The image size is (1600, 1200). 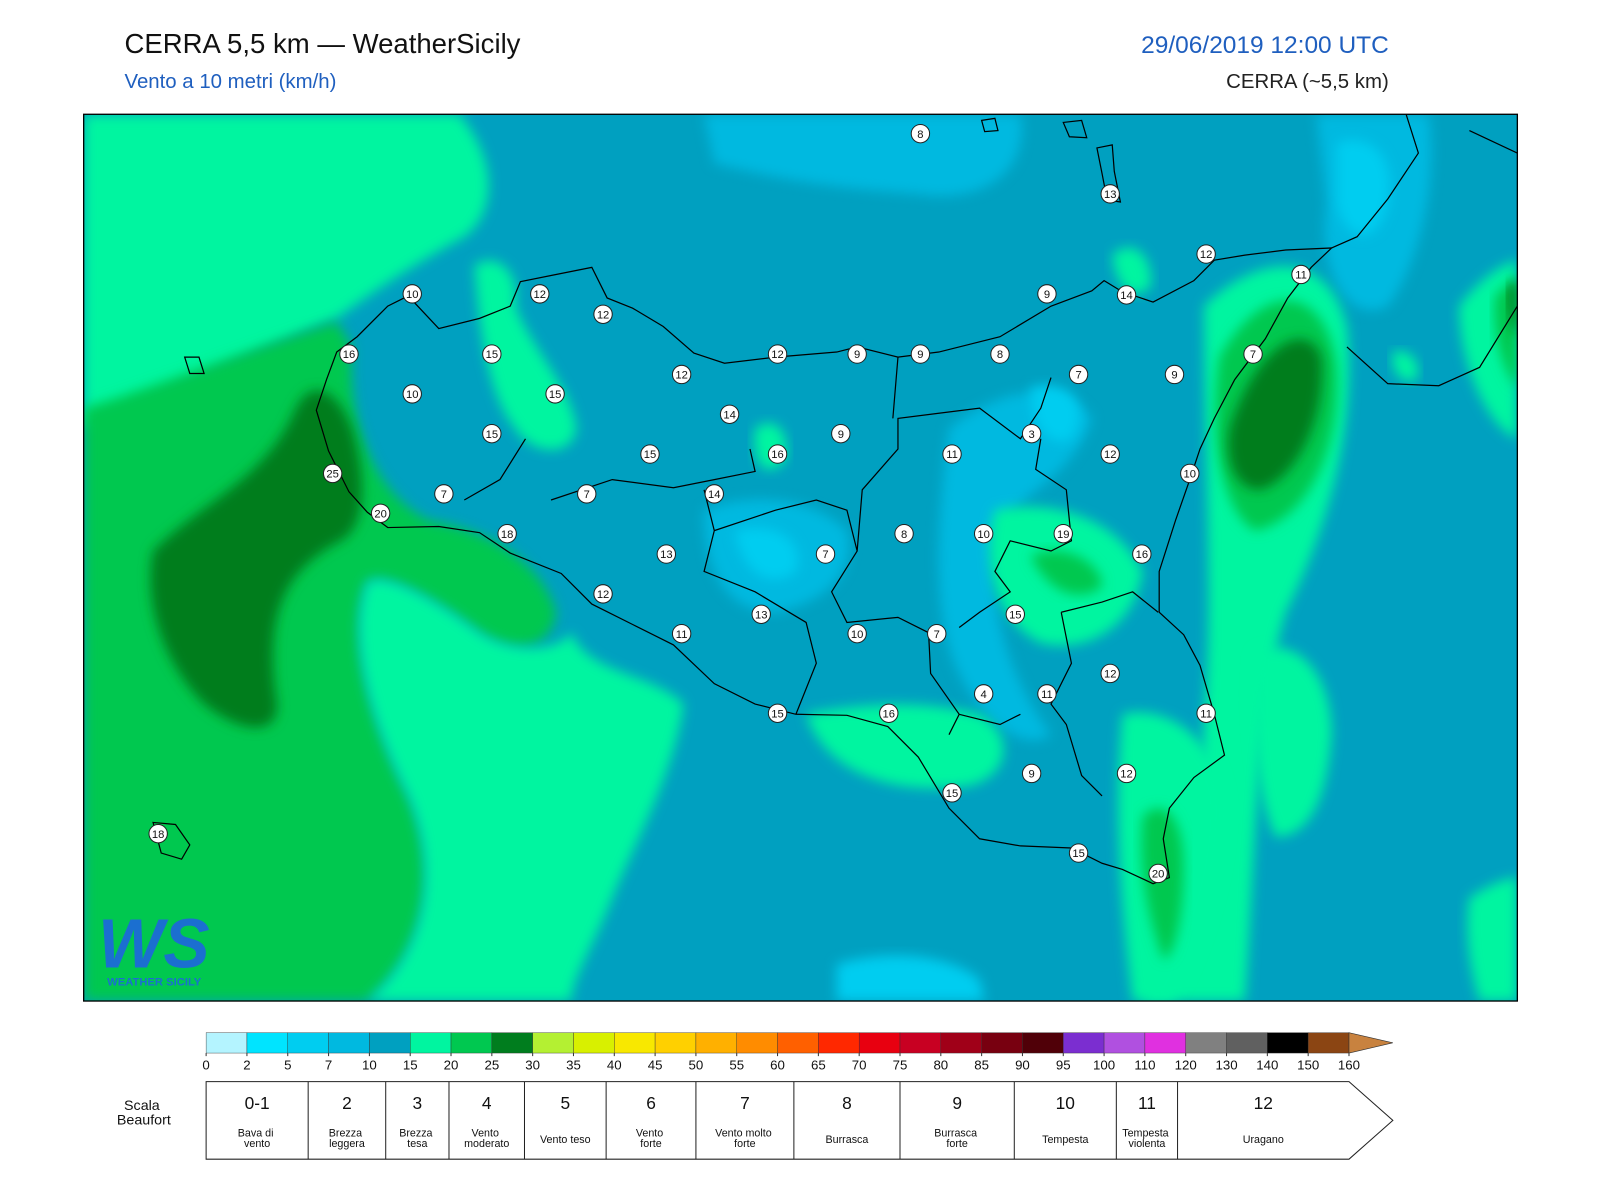 I want to click on colorbar-tick-label: 95, so click(x=1063, y=1064).